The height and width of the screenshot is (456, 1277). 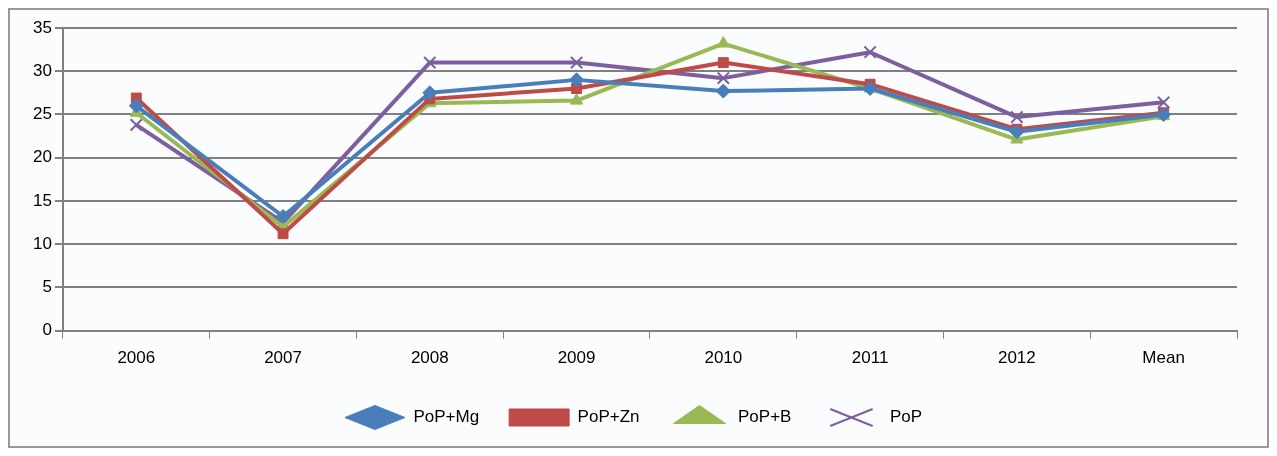 I want to click on x-tick-label: 2012, so click(x=1016, y=358).